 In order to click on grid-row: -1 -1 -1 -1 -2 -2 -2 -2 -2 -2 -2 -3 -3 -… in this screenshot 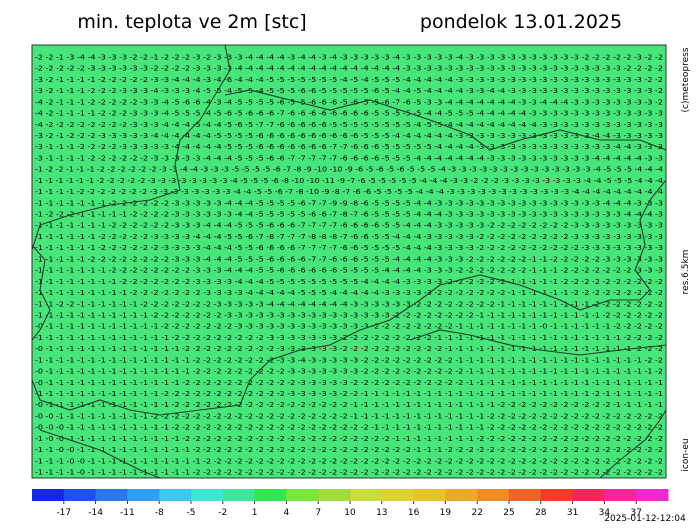, I will do `click(349, 192)`.